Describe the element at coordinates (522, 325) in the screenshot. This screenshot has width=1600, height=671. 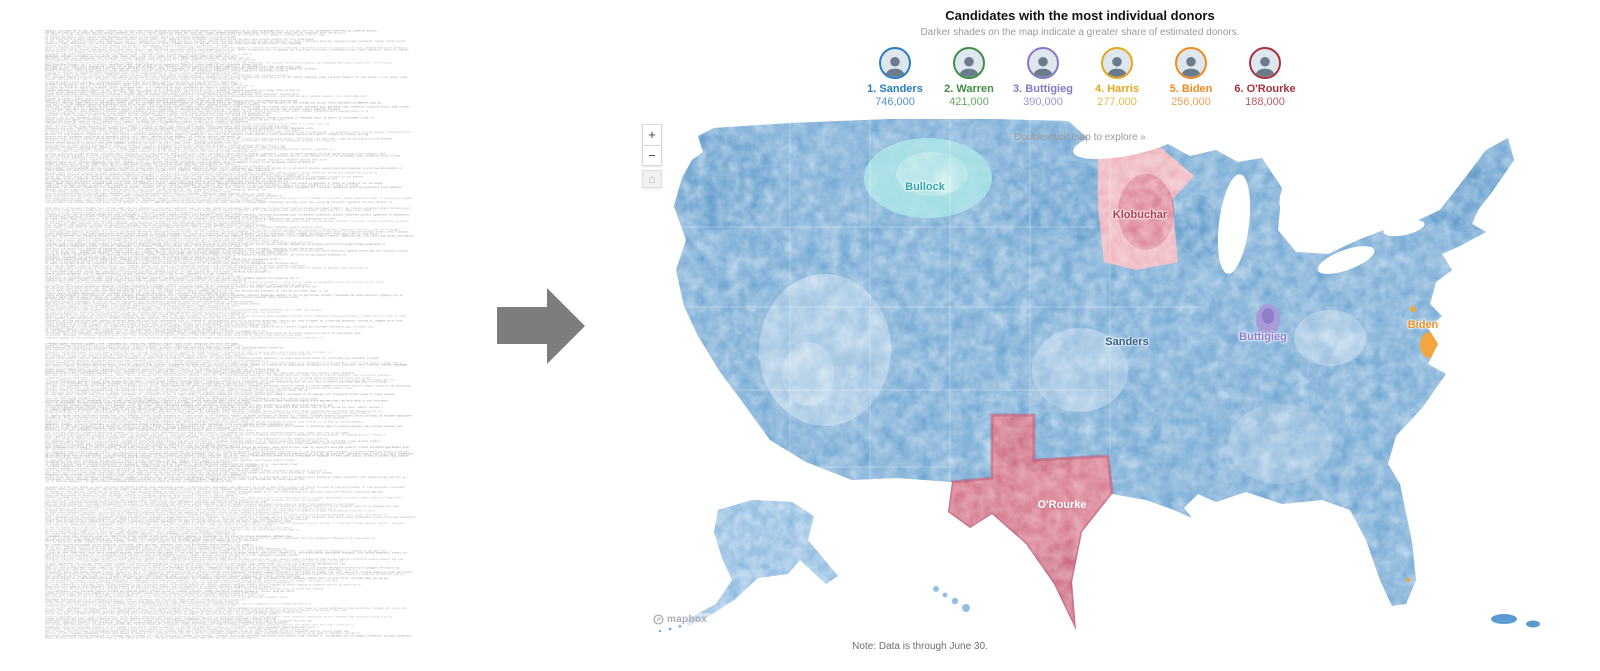
I see `transform-arrow-icon` at that location.